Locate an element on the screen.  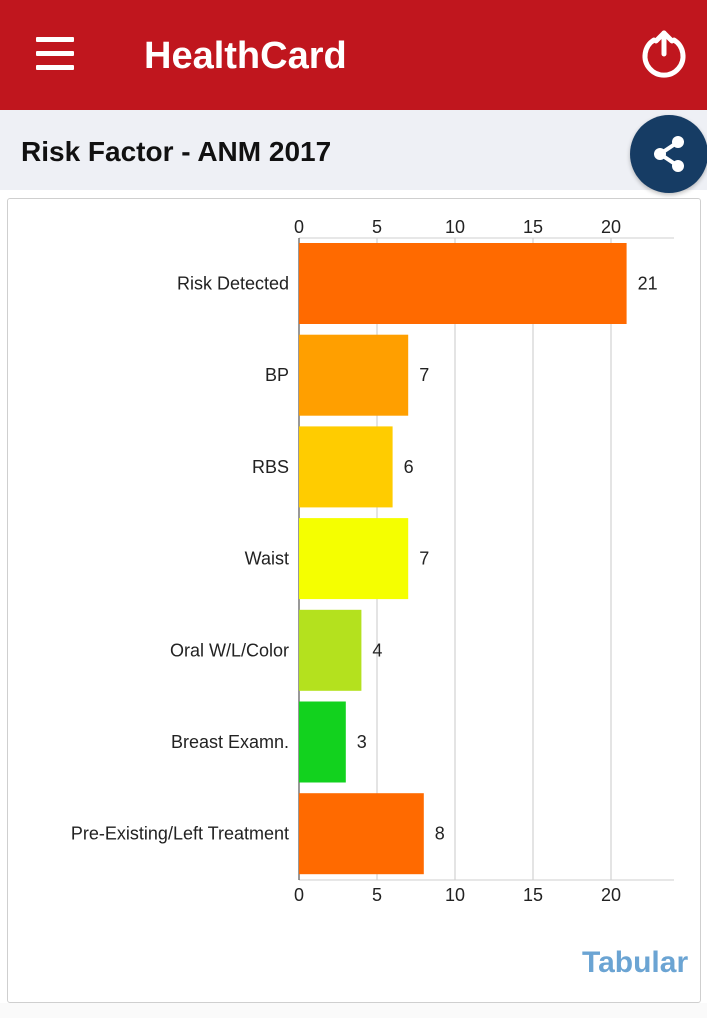
data-label-4: 4 is located at coordinates (377, 650).